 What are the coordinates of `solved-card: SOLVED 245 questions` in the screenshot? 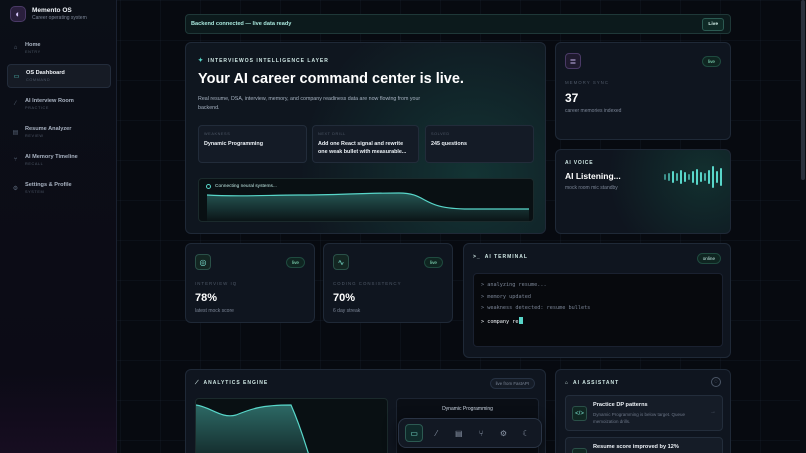 It's located at (479, 144).